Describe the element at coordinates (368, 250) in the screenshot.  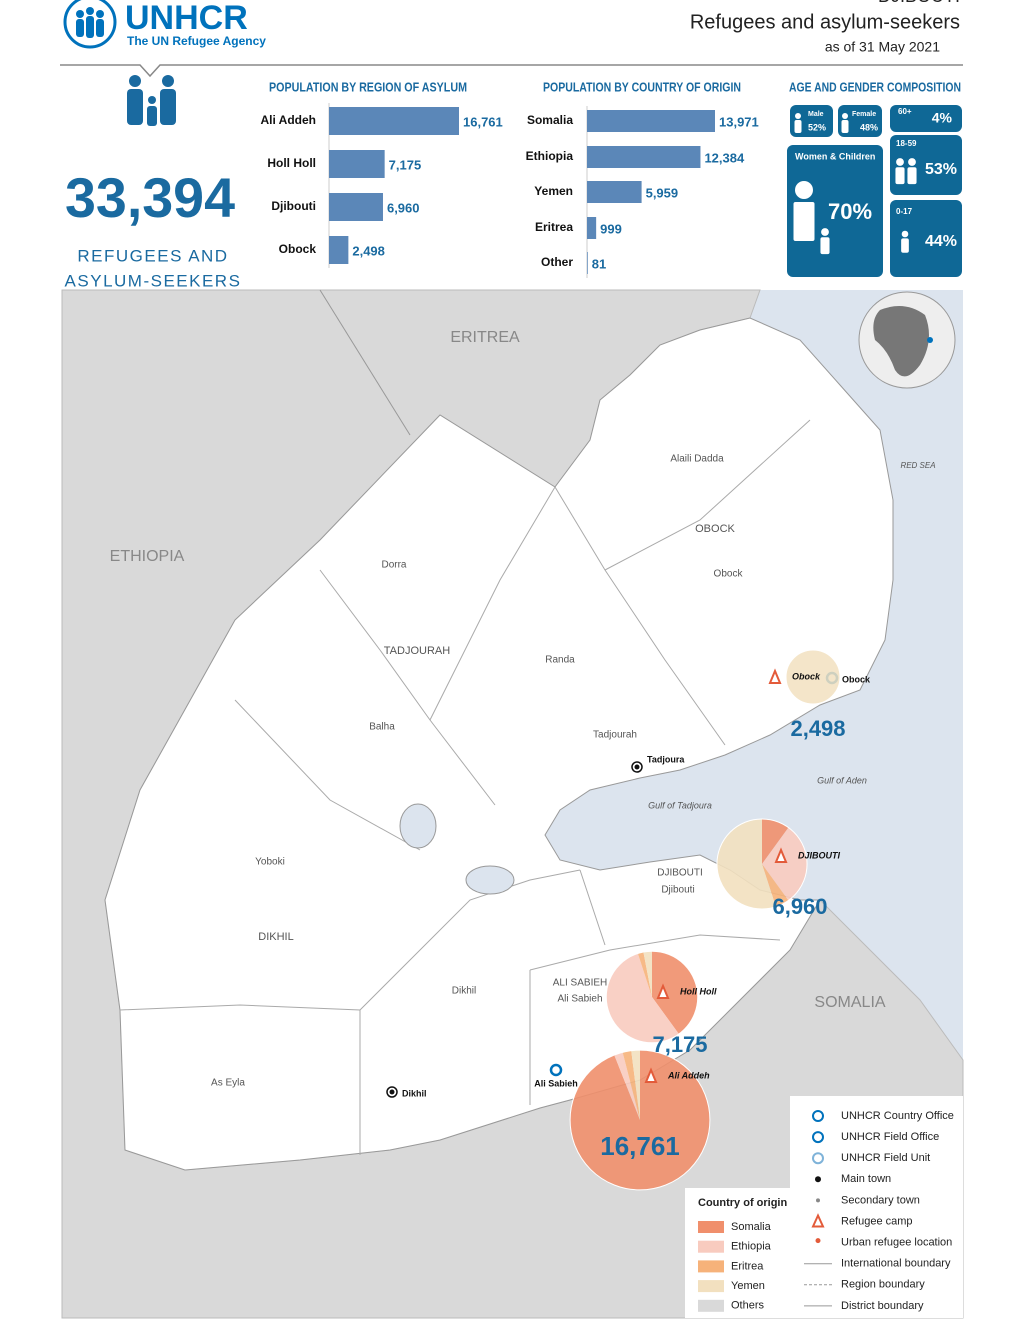
I see `bar-value-label: 2,498` at that location.